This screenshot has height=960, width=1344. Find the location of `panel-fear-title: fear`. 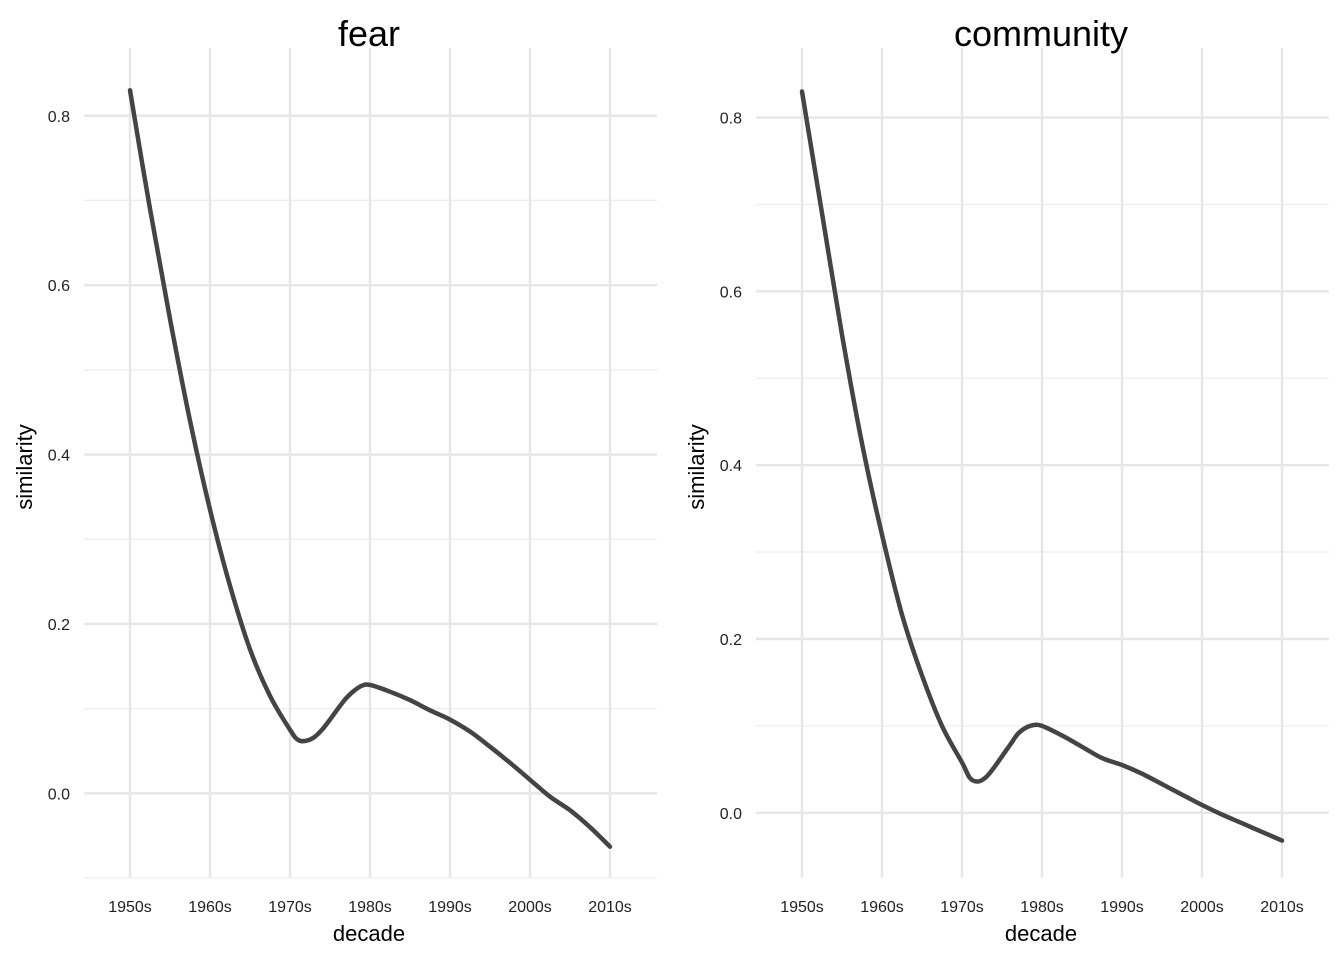

panel-fear-title: fear is located at coordinates (369, 33).